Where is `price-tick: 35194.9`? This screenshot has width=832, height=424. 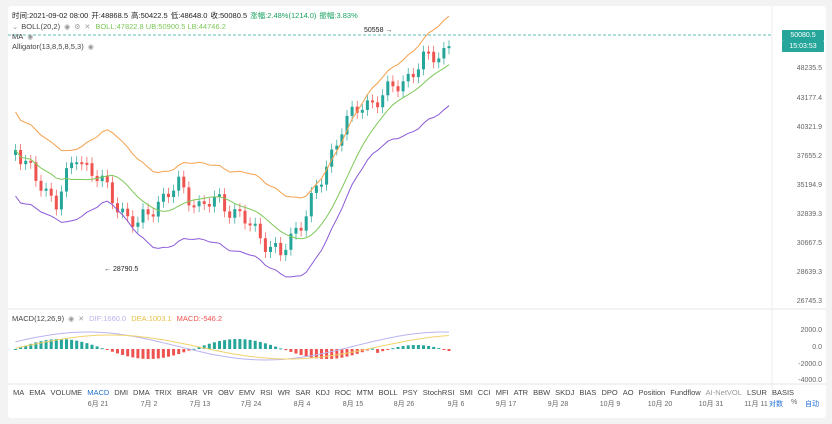
price-tick: 35194.9 is located at coordinates (809, 185).